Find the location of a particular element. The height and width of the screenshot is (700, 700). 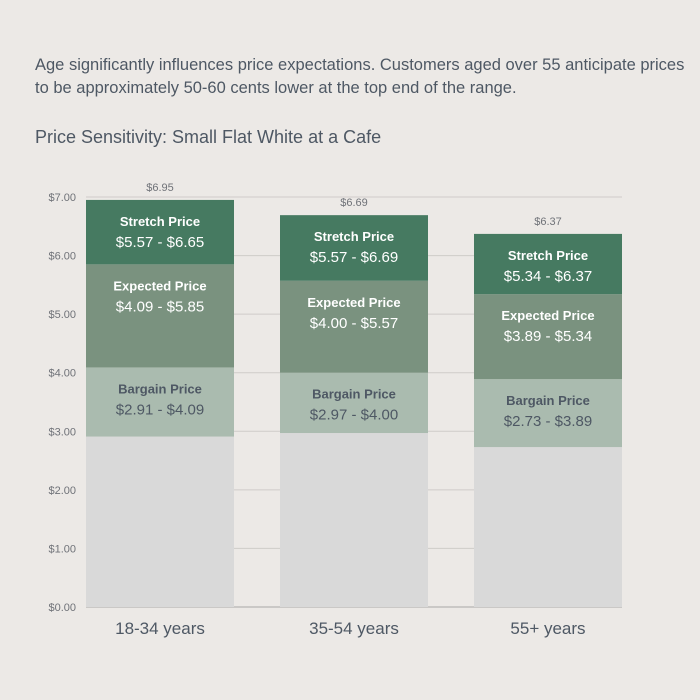

y-tick-label: $5.00 is located at coordinates (62, 315).